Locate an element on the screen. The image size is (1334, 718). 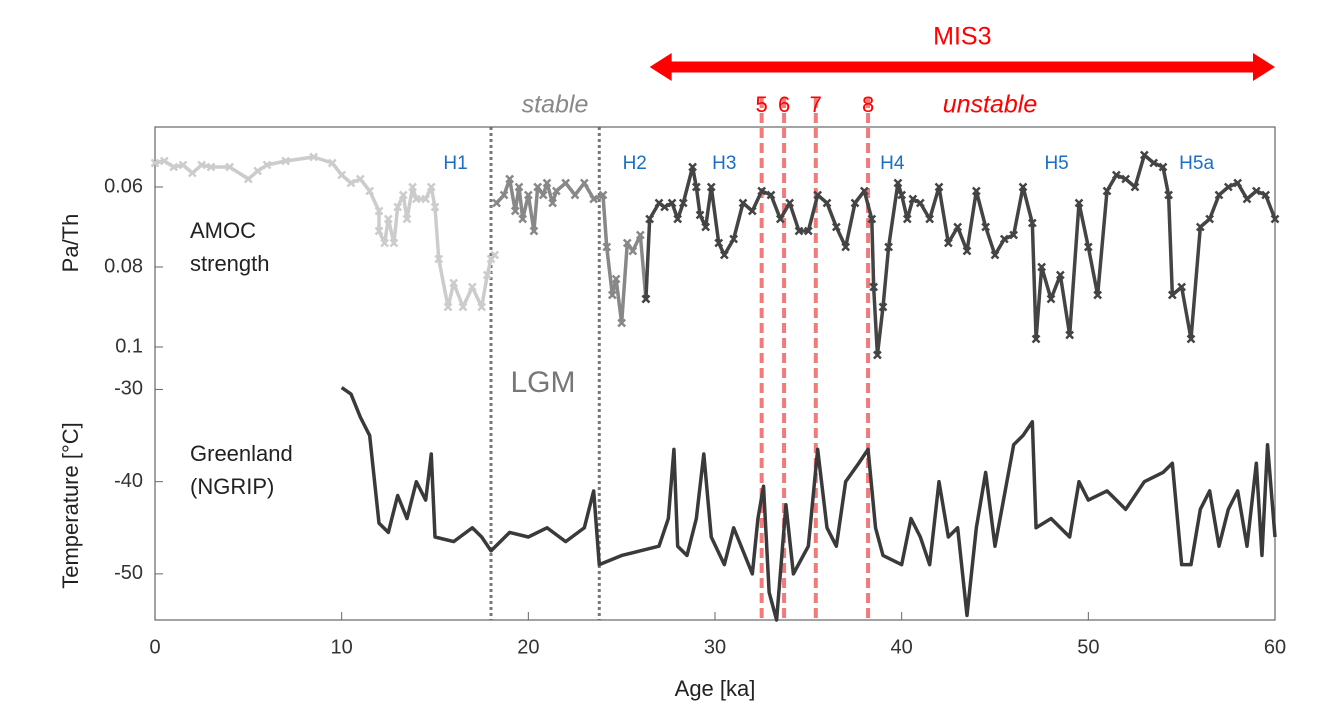
event-label: 8 is located at coordinates (868, 104).